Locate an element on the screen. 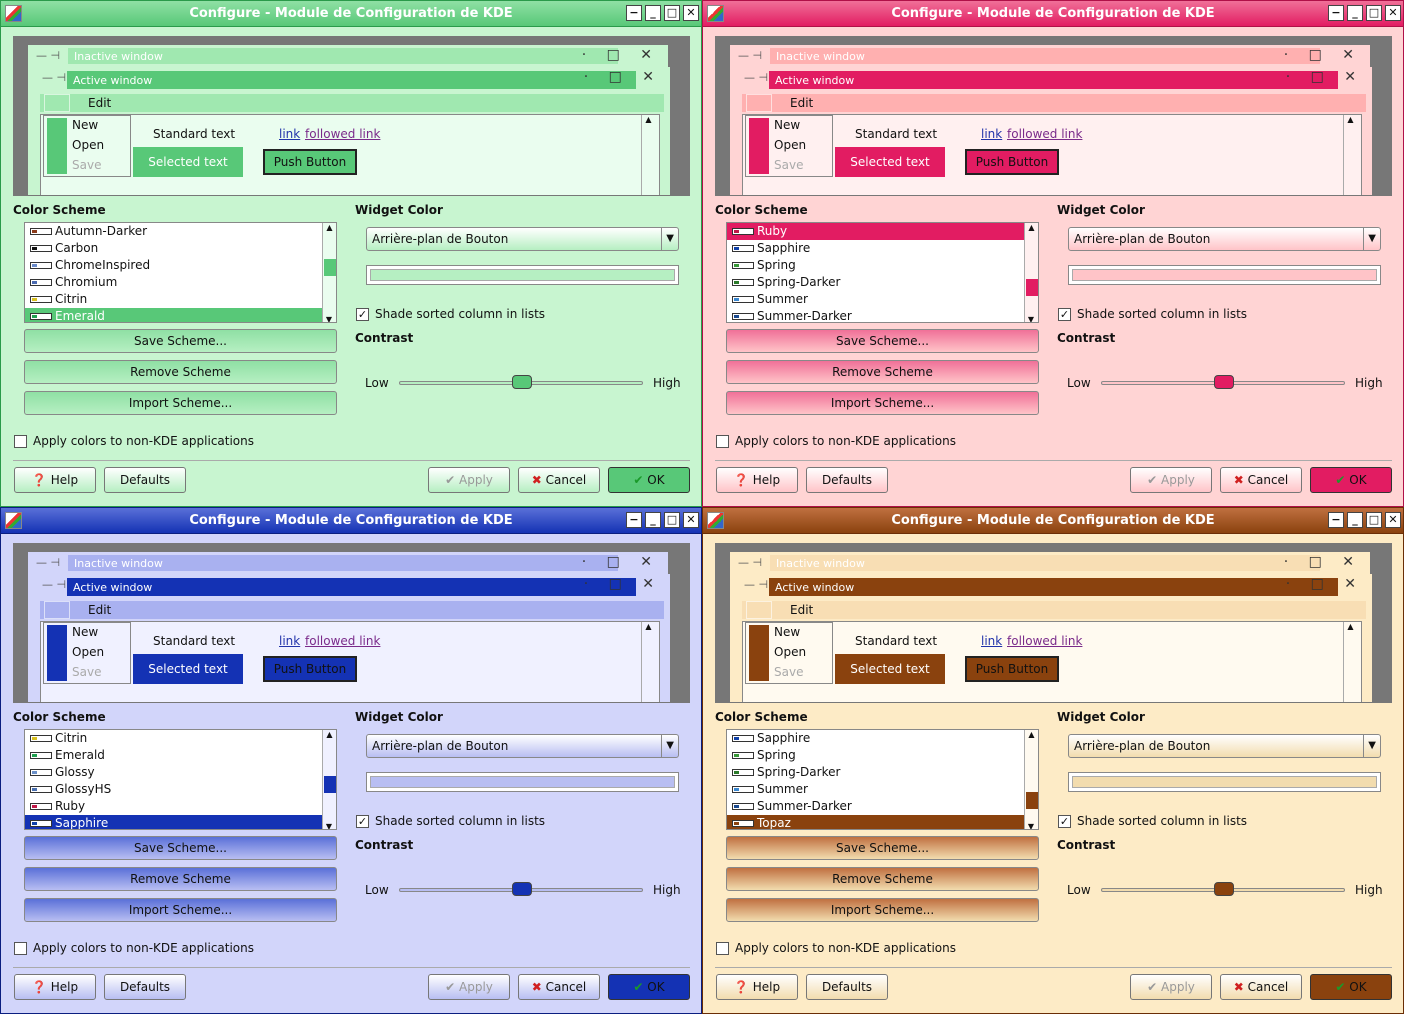 The height and width of the screenshot is (1014, 1404). scheme-list-item: Citrin is located at coordinates (180, 738).